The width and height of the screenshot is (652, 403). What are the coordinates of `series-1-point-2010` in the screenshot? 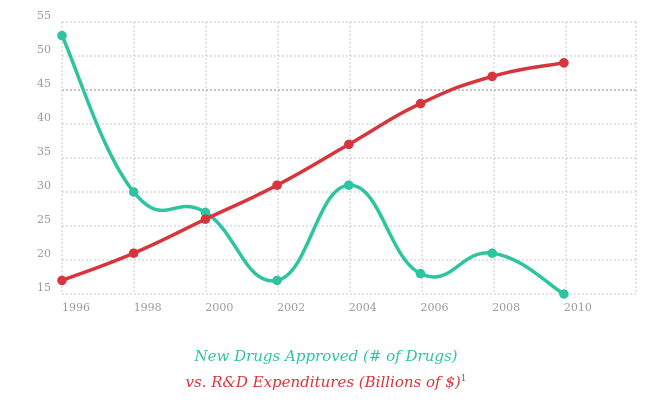 It's located at (564, 63).